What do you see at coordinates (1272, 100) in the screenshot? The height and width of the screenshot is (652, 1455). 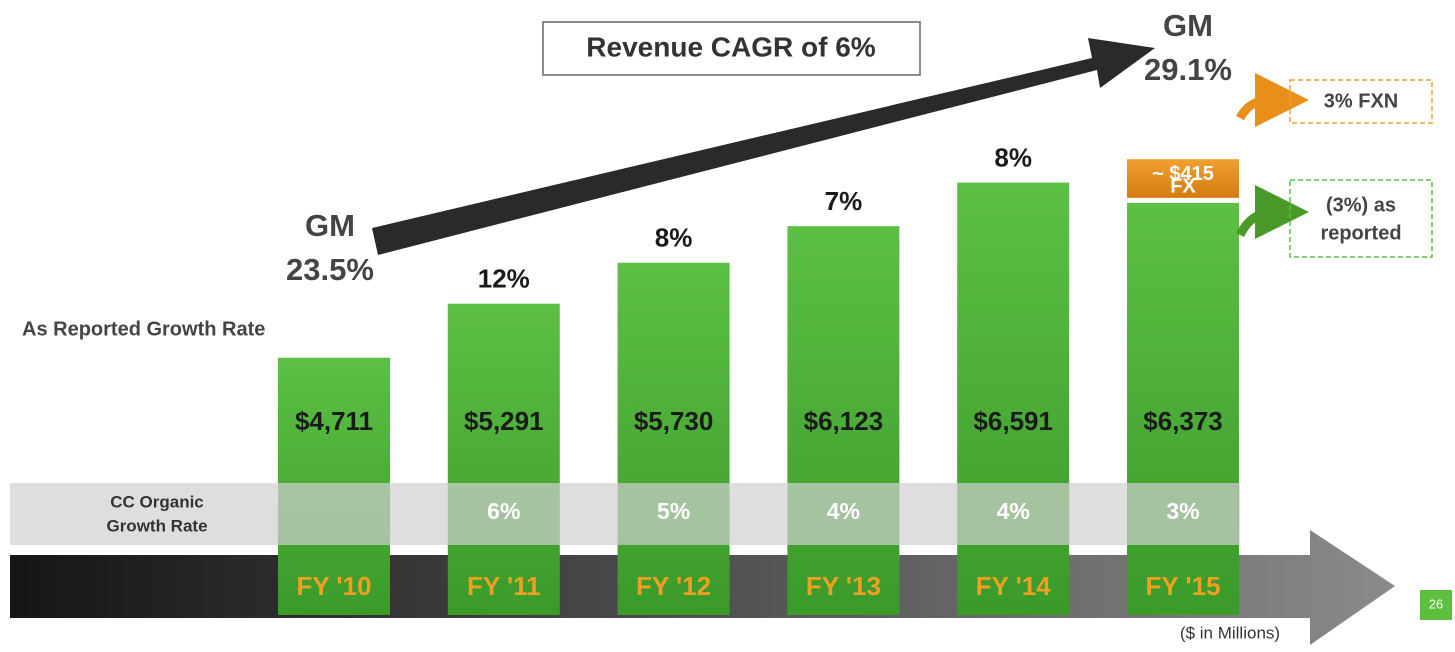 I see `fx-arrow` at bounding box center [1272, 100].